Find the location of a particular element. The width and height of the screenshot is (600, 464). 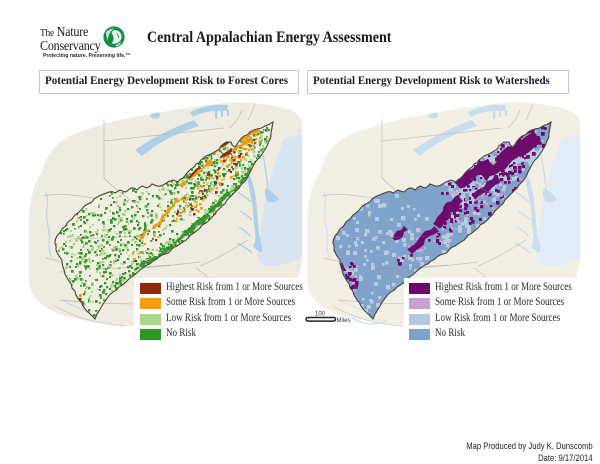

svg-text: 100 is located at coordinates (320, 315).